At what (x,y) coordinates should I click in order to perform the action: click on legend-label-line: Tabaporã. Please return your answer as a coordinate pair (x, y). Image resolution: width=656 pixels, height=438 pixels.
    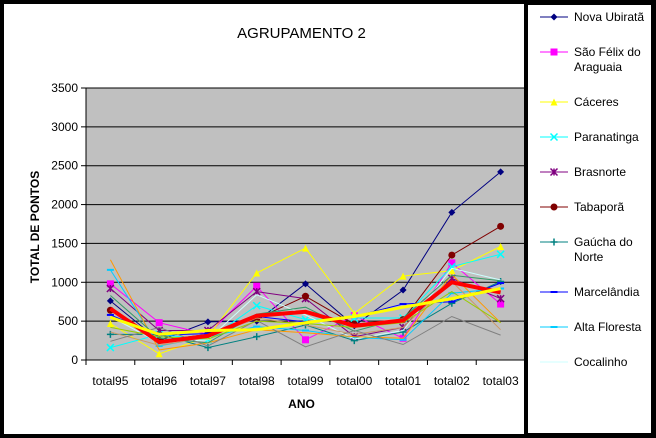
    Looking at the image, I should click on (599, 207).